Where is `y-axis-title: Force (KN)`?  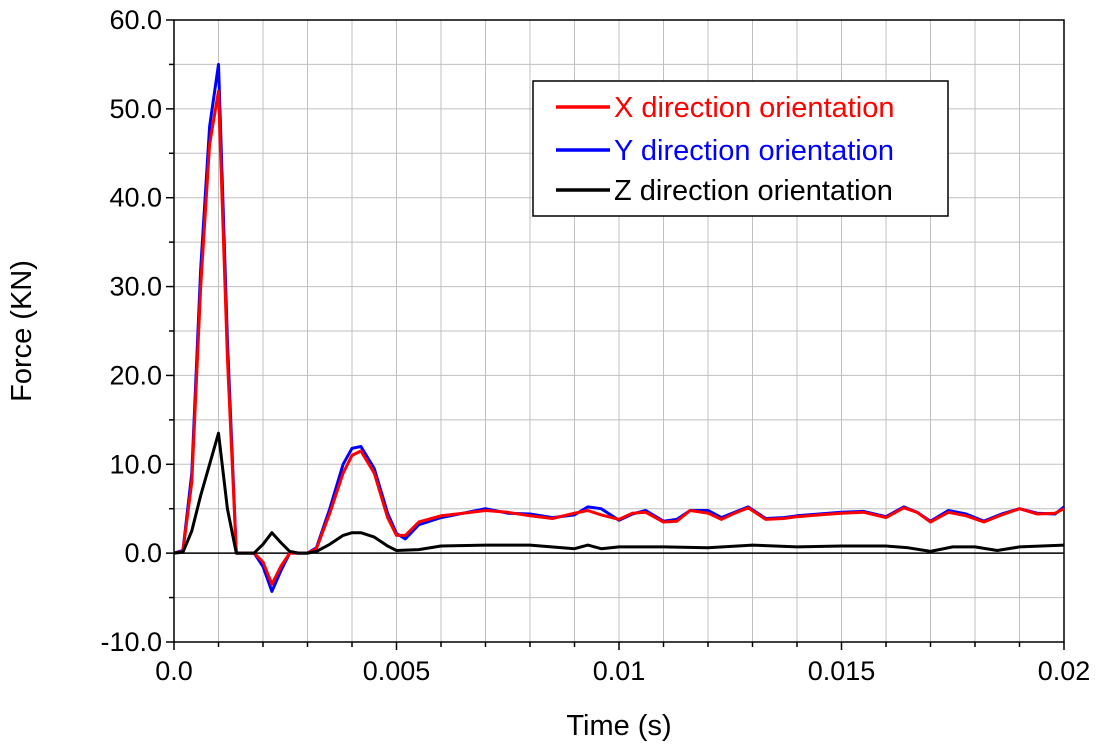
y-axis-title: Force (KN) is located at coordinates (22, 331).